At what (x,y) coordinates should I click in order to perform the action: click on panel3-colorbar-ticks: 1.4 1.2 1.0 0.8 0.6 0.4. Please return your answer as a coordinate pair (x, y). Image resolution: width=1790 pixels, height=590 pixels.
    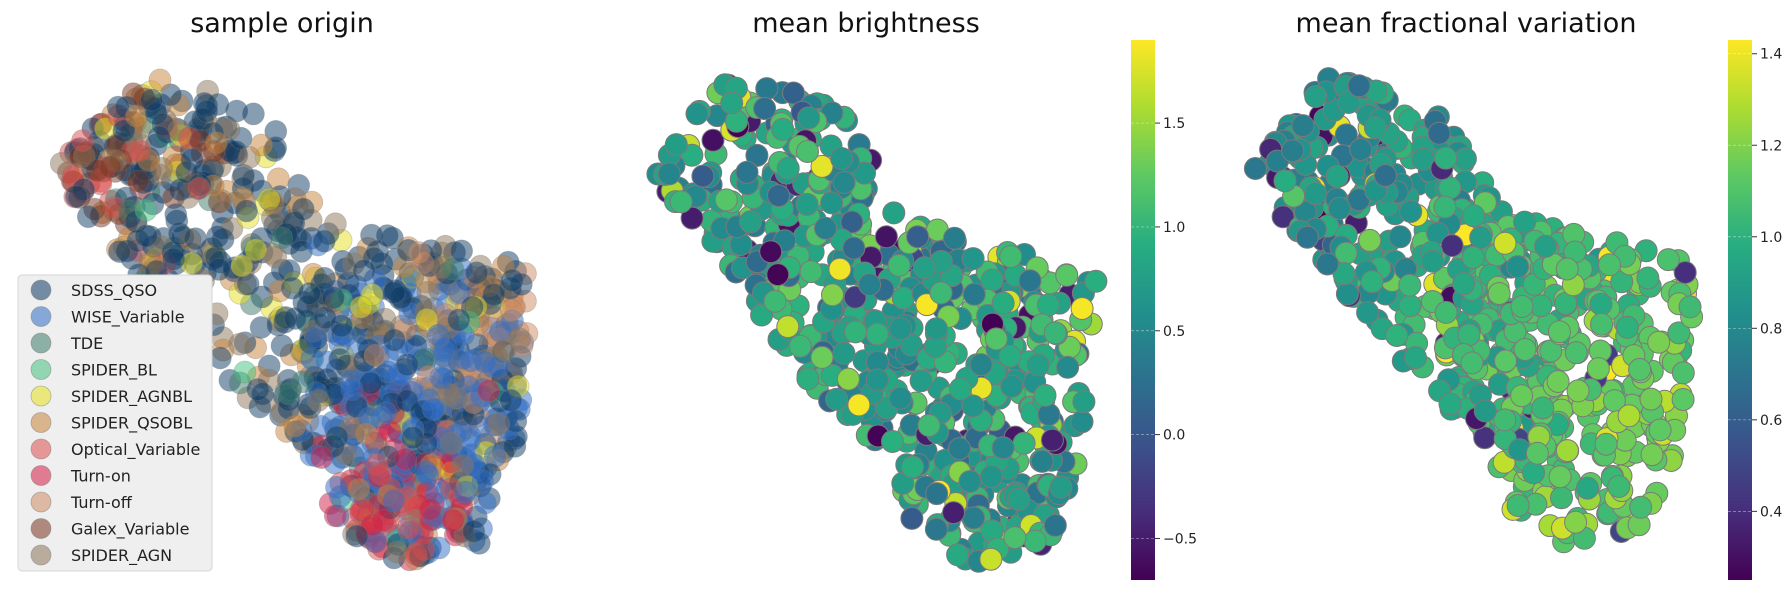
    Looking at the image, I should click on (1755, 283).